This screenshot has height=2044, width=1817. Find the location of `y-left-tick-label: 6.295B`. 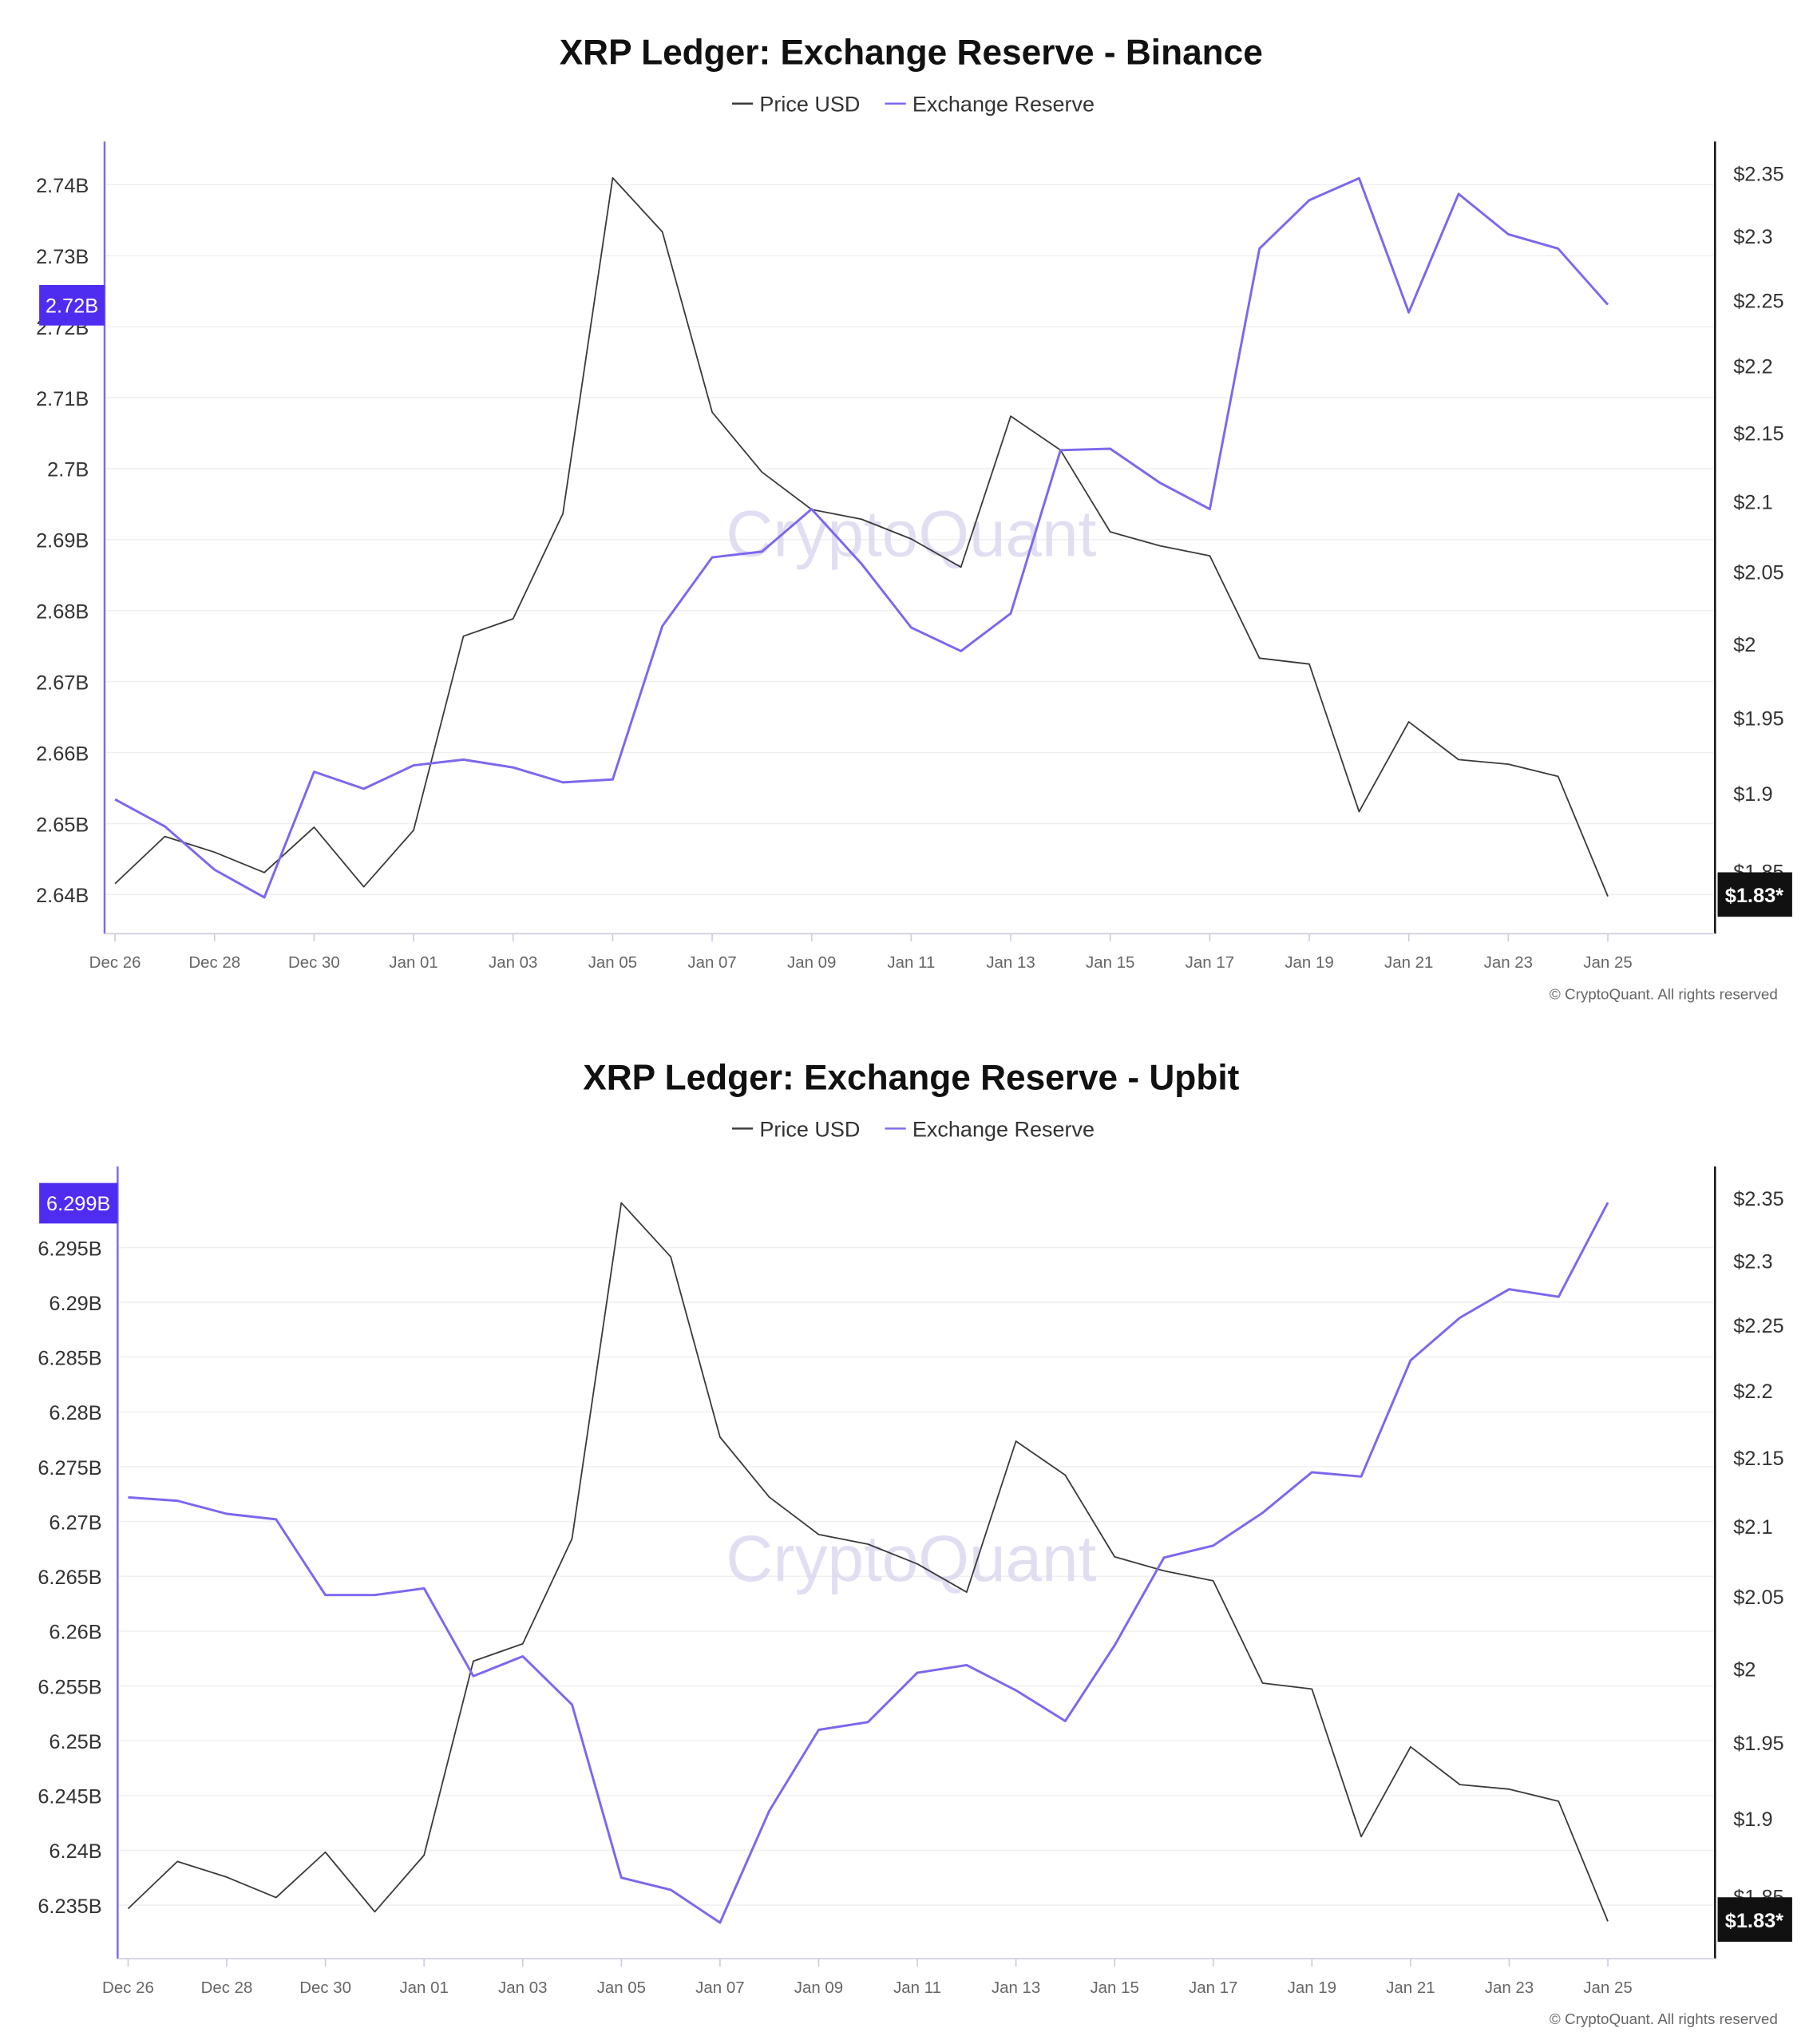

y-left-tick-label: 6.295B is located at coordinates (69, 1249).